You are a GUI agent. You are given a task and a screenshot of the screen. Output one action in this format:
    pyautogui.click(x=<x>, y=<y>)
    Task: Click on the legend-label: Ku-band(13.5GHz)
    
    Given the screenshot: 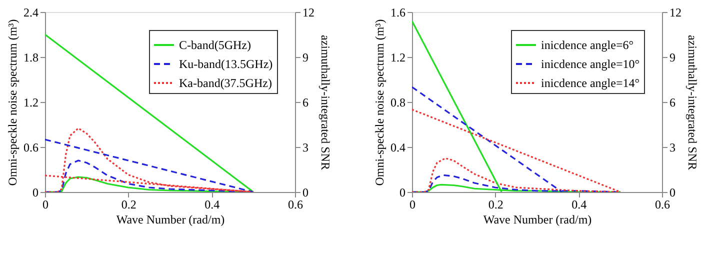 What is the action you would take?
    pyautogui.click(x=226, y=64)
    